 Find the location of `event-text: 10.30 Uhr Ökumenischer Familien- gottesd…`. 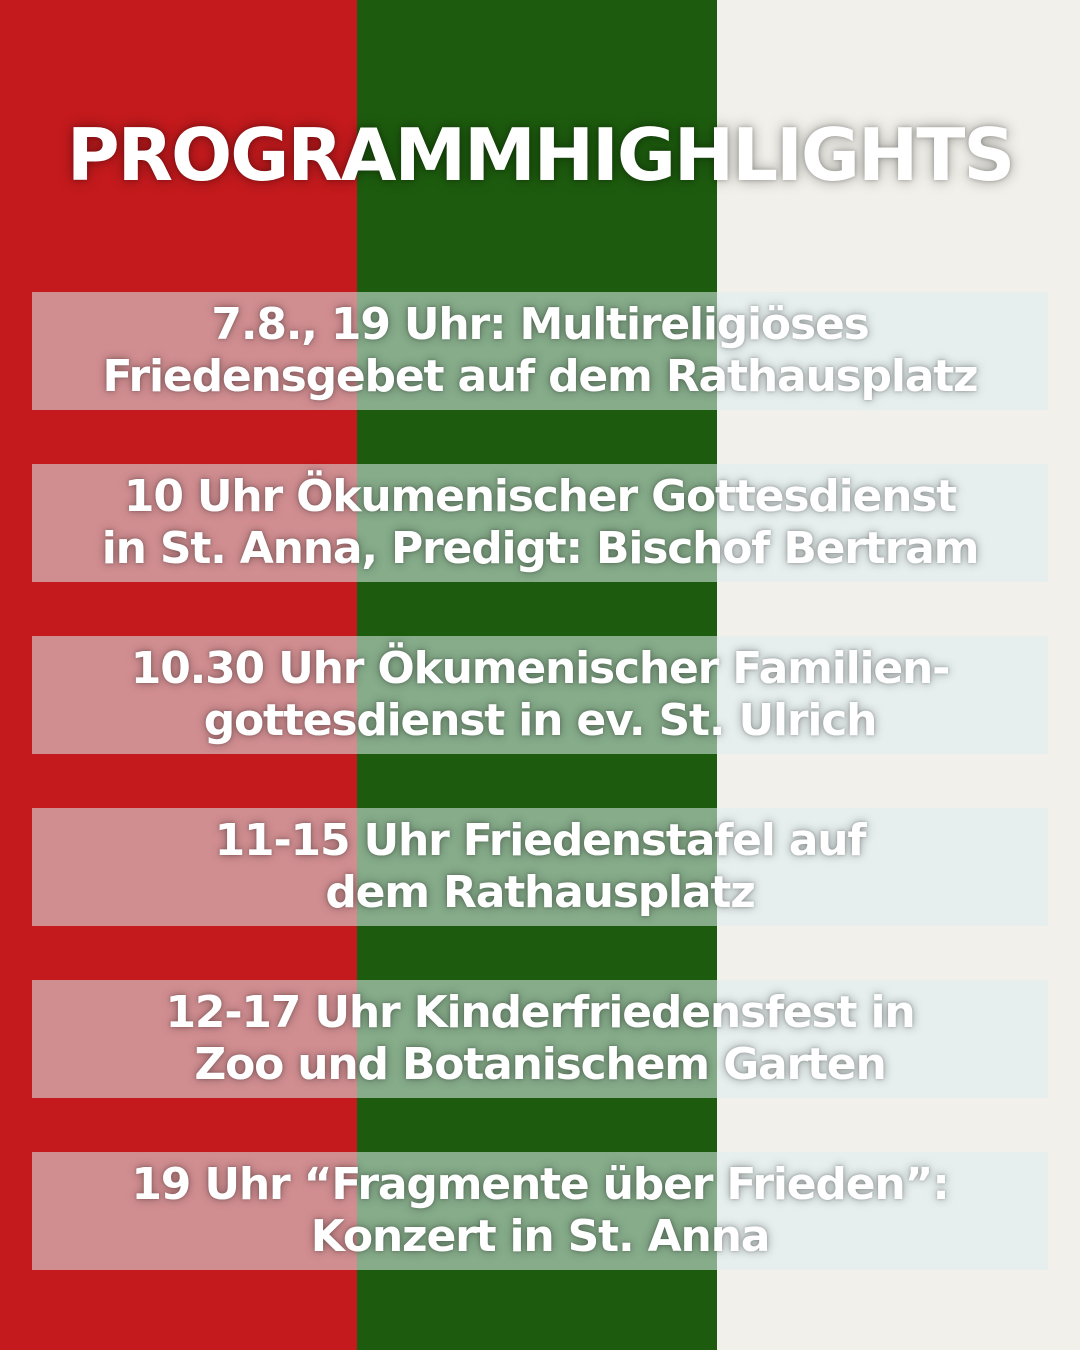

event-text: 10.30 Uhr Ökumenischer Familien- gottesd… is located at coordinates (540, 694).